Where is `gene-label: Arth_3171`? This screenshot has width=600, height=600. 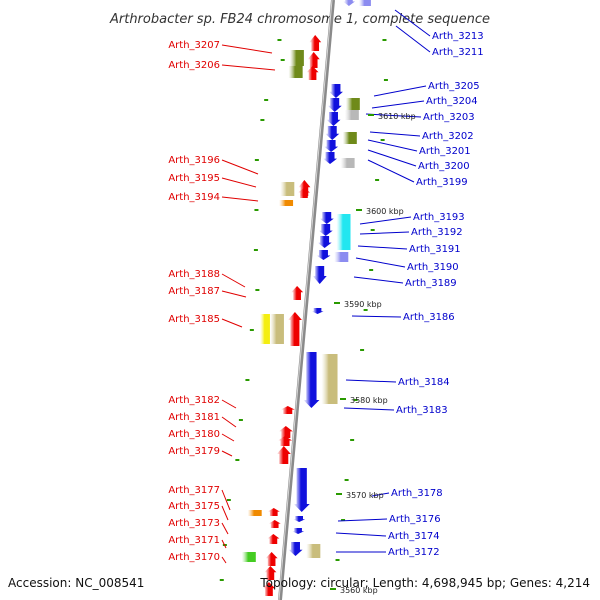
gene-label: Arth_3171 is located at coordinates (194, 540).